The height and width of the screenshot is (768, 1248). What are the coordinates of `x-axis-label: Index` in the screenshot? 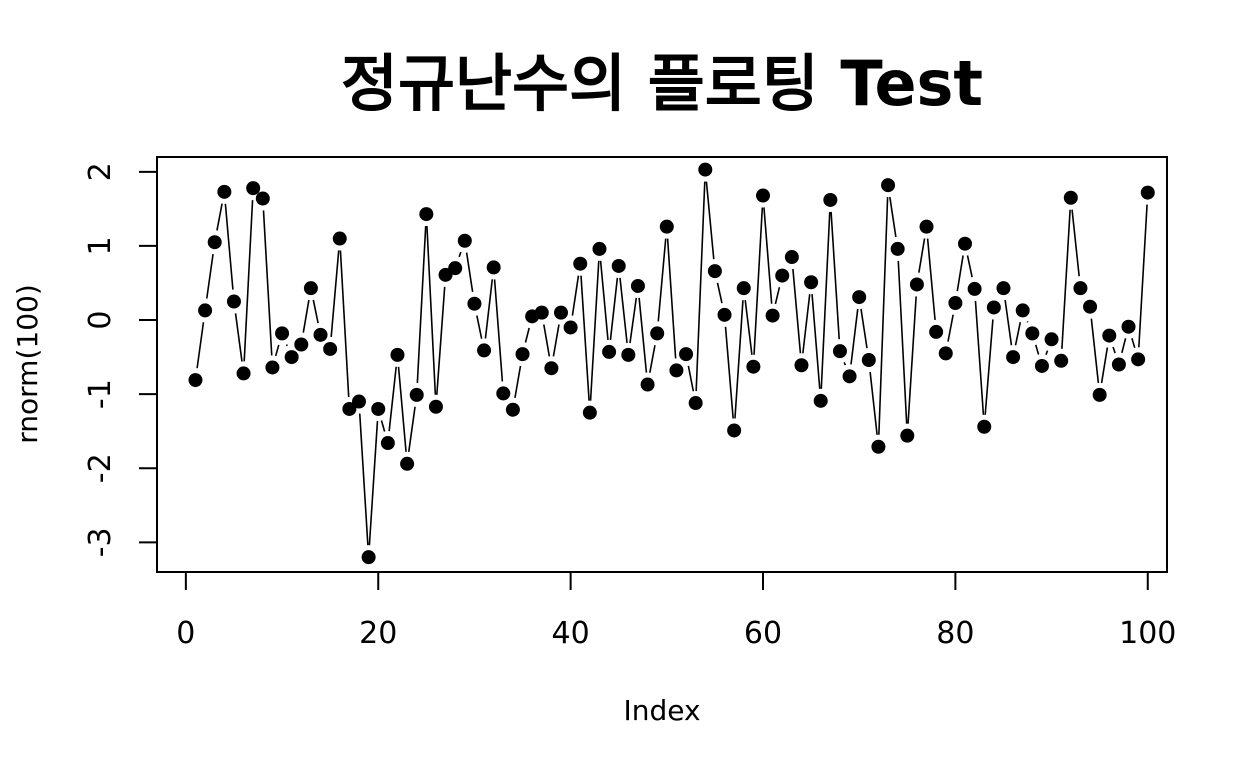 It's located at (661, 710).